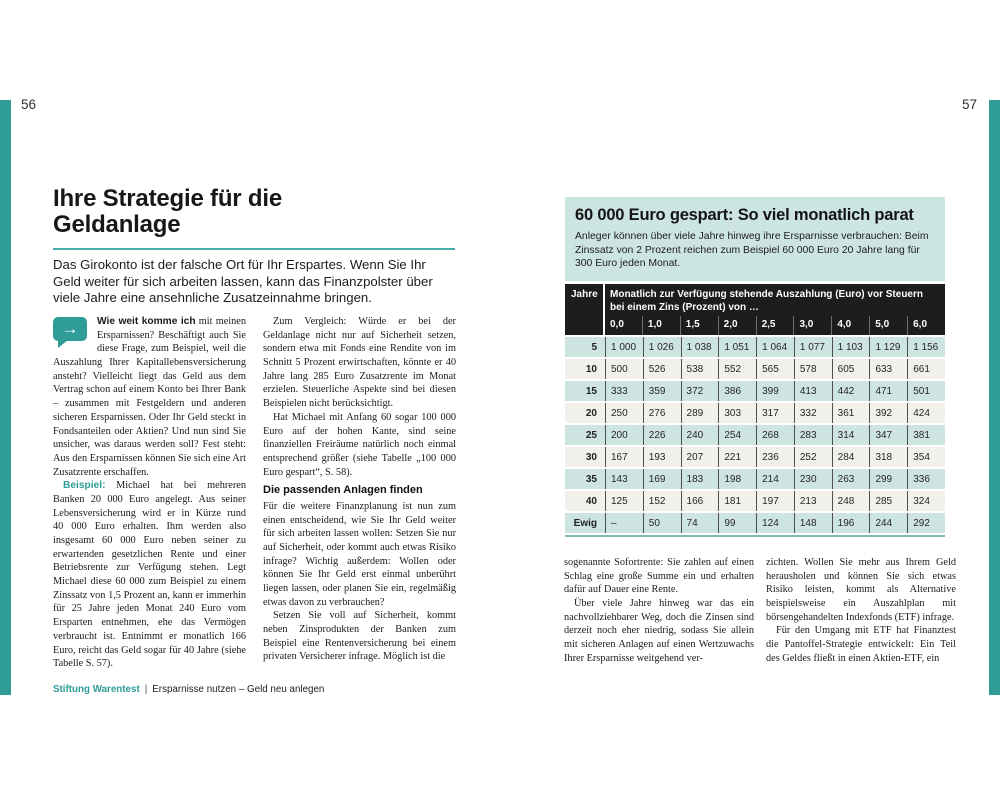 Image resolution: width=1000 pixels, height=800 pixels. Describe the element at coordinates (624, 501) in the screenshot. I see `table-cell: 125` at that location.